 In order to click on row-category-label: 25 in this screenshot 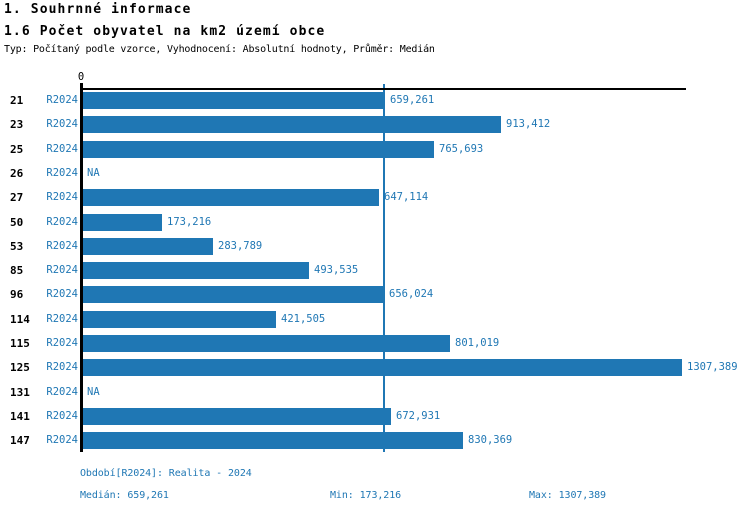, I will do `click(17, 149)`.